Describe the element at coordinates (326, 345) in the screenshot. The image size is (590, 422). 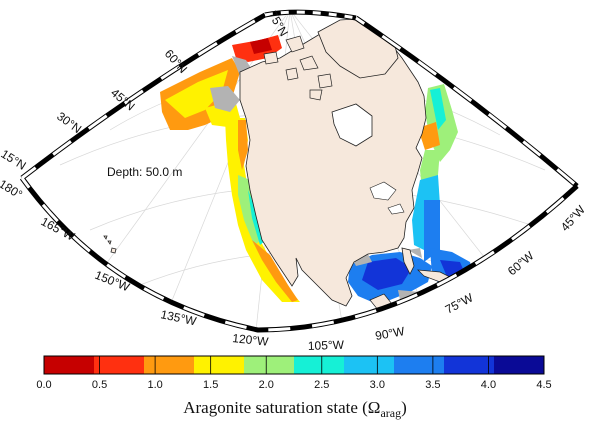
I see `lon-label-105w: 105°W` at that location.